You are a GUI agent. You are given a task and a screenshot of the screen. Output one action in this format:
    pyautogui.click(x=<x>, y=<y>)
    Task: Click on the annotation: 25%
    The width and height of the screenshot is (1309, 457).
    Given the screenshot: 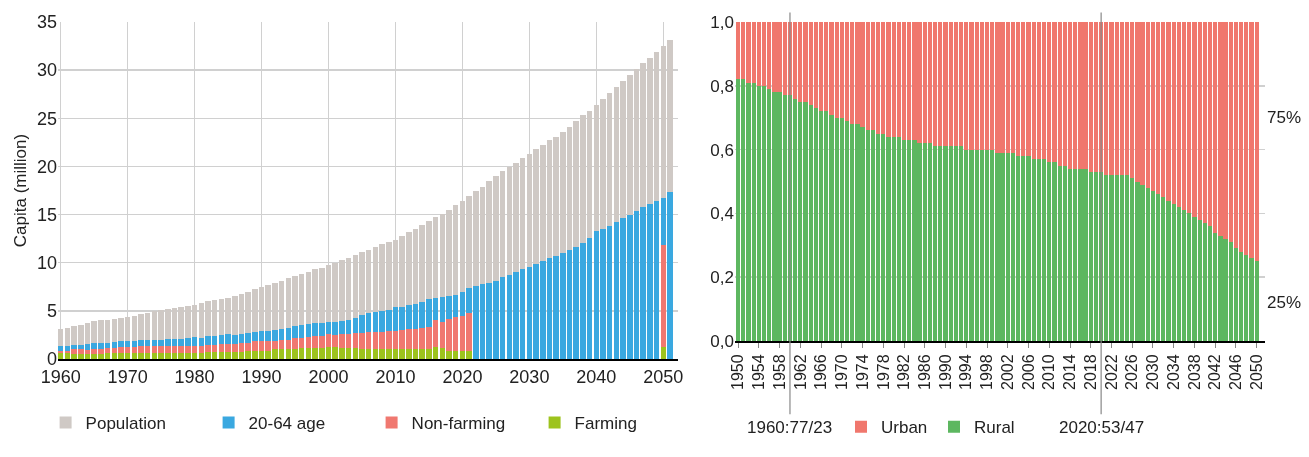 What is the action you would take?
    pyautogui.click(x=1284, y=302)
    